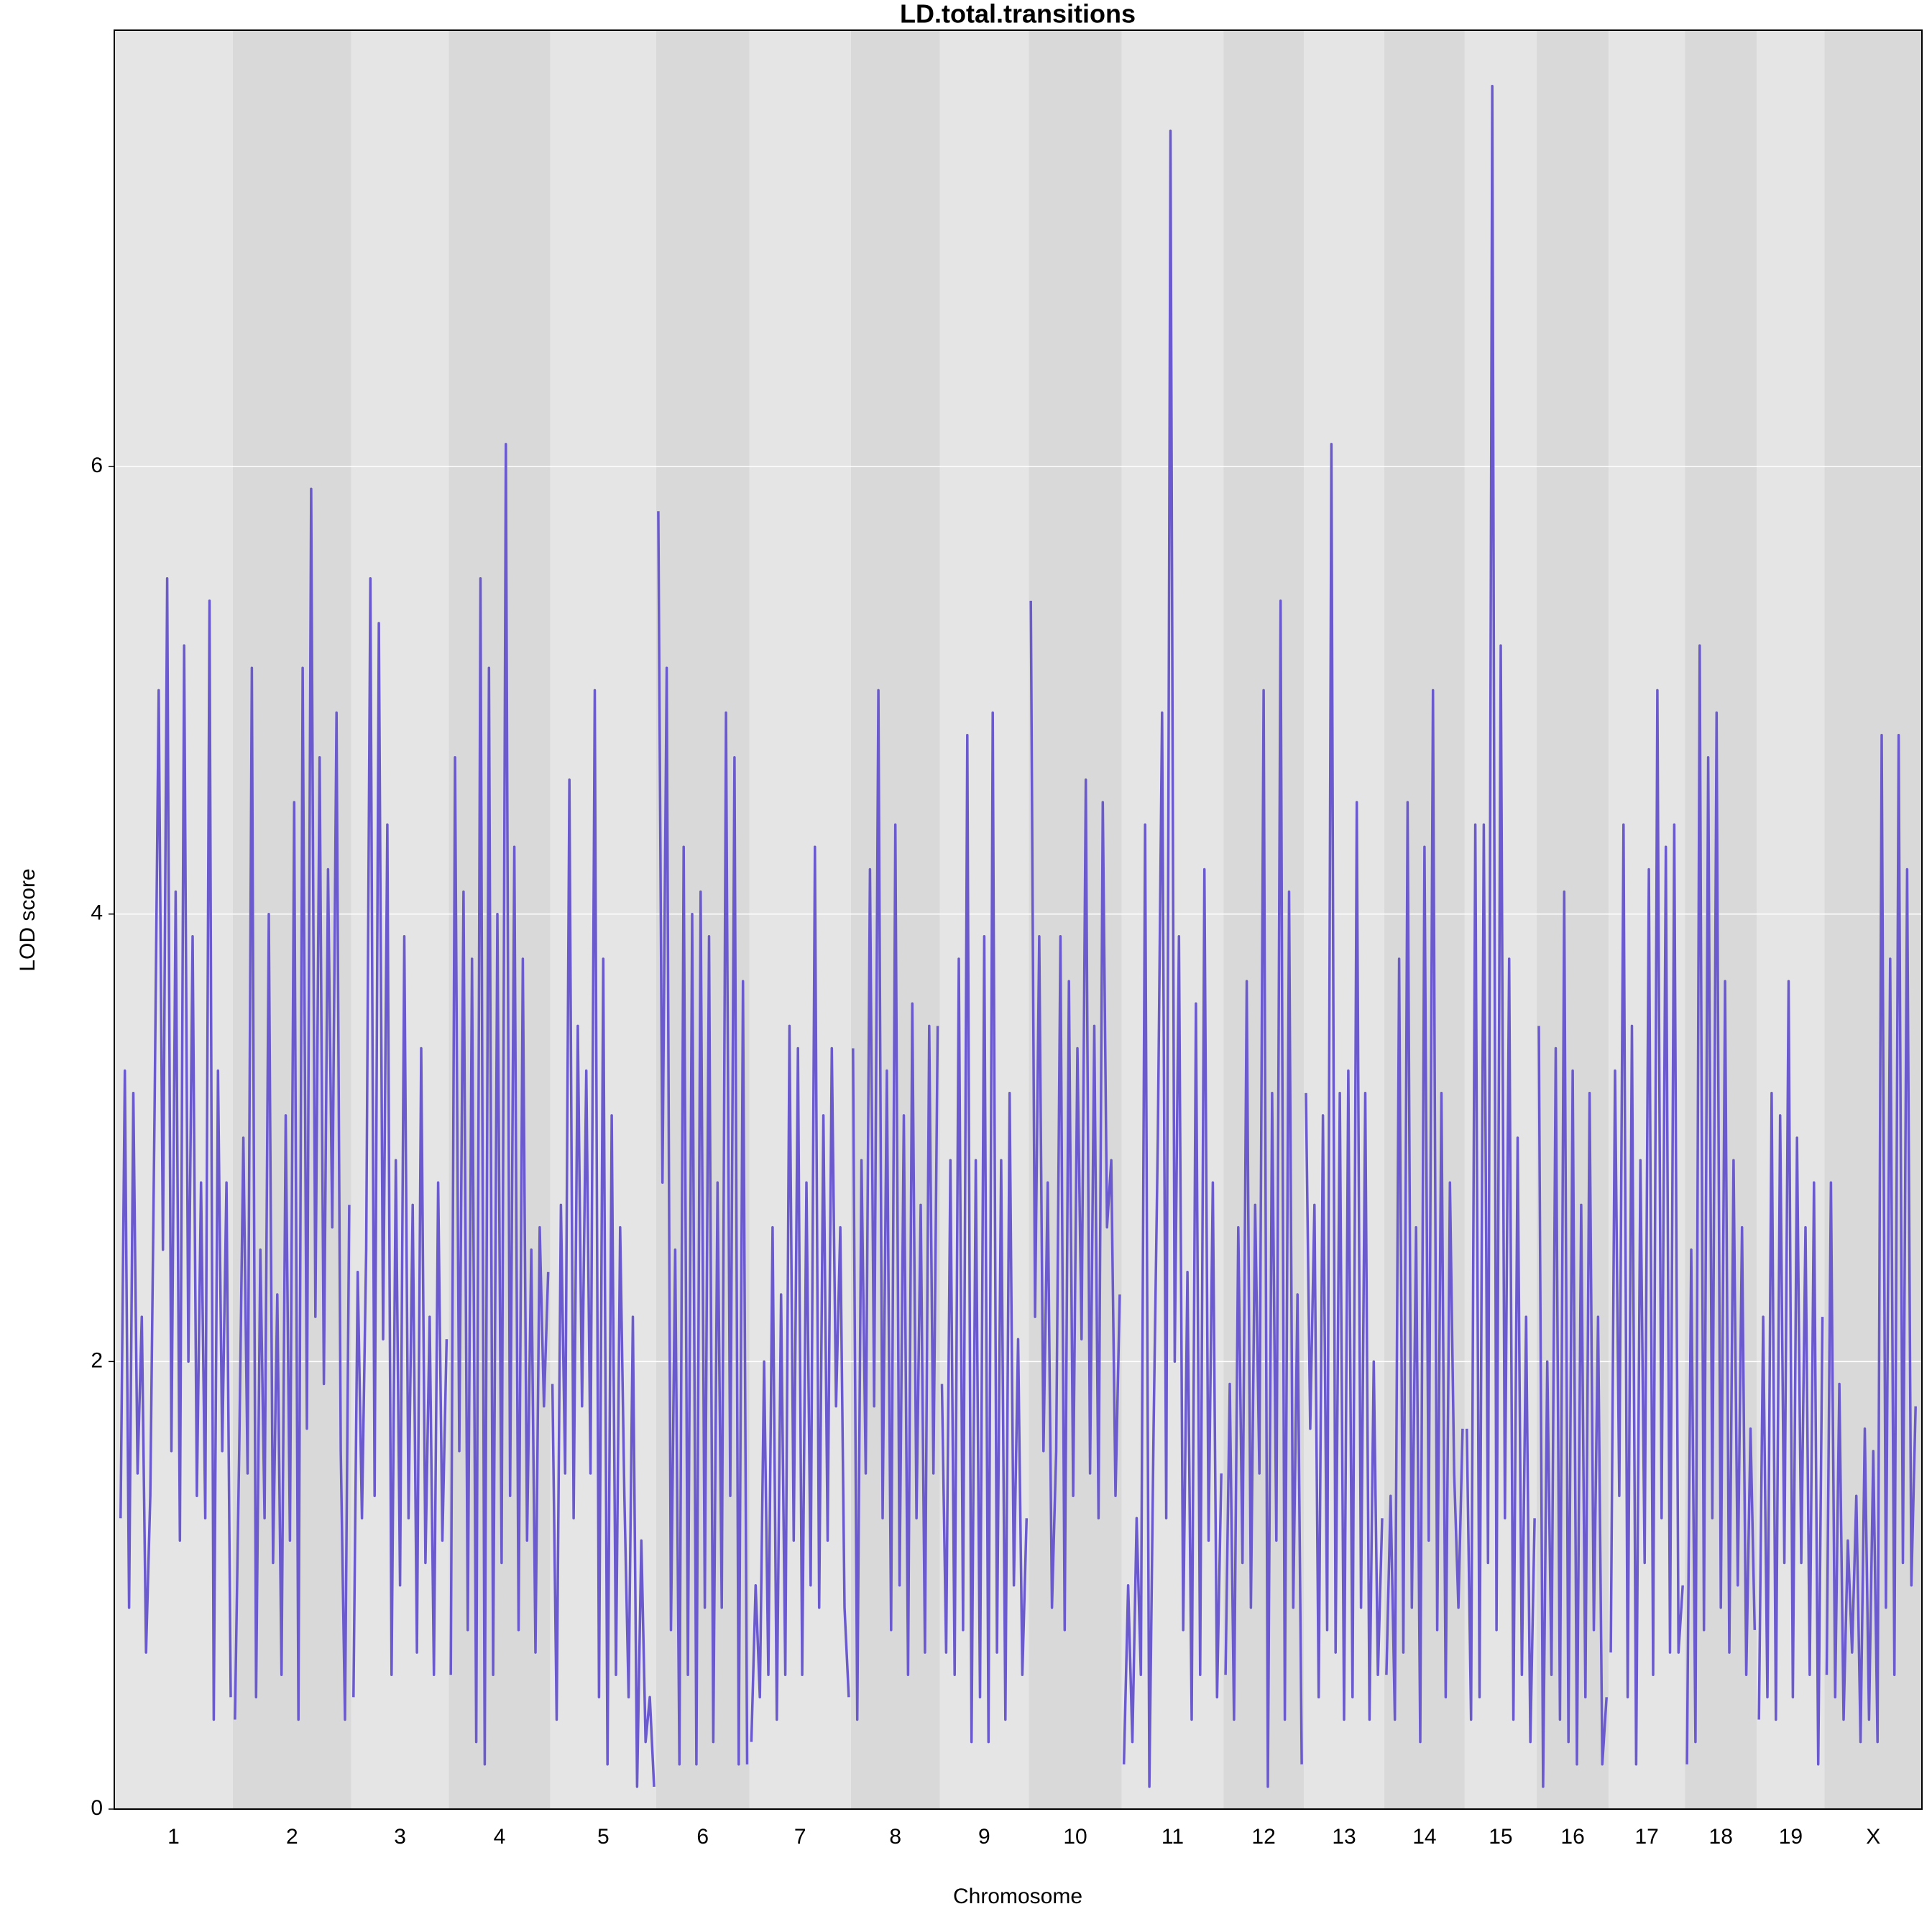 This screenshot has width=1932, height=1932. I want to click on x-tick-label: 13, so click(1344, 1837).